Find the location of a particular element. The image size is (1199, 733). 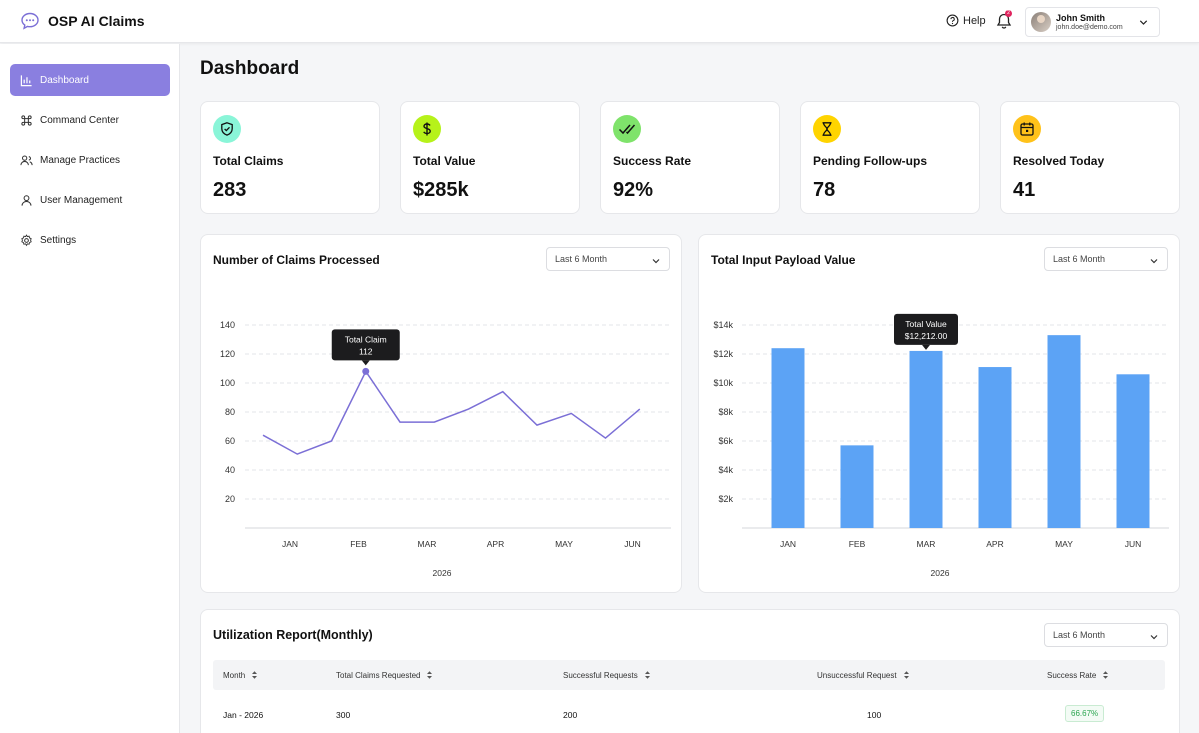

help-label: Help is located at coordinates (974, 20).